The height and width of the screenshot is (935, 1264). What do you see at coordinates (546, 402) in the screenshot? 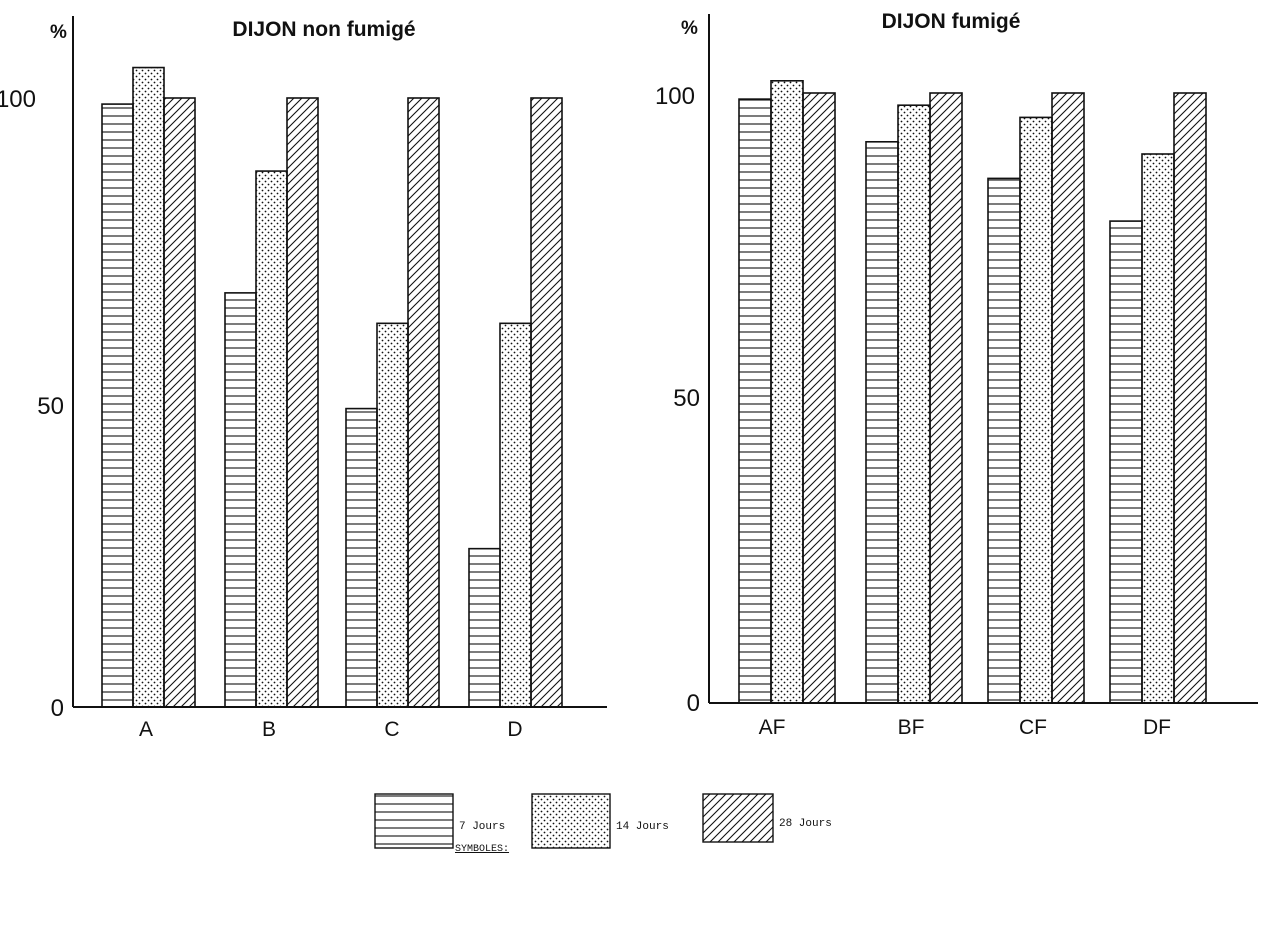
I see `bar-d-28-jours` at bounding box center [546, 402].